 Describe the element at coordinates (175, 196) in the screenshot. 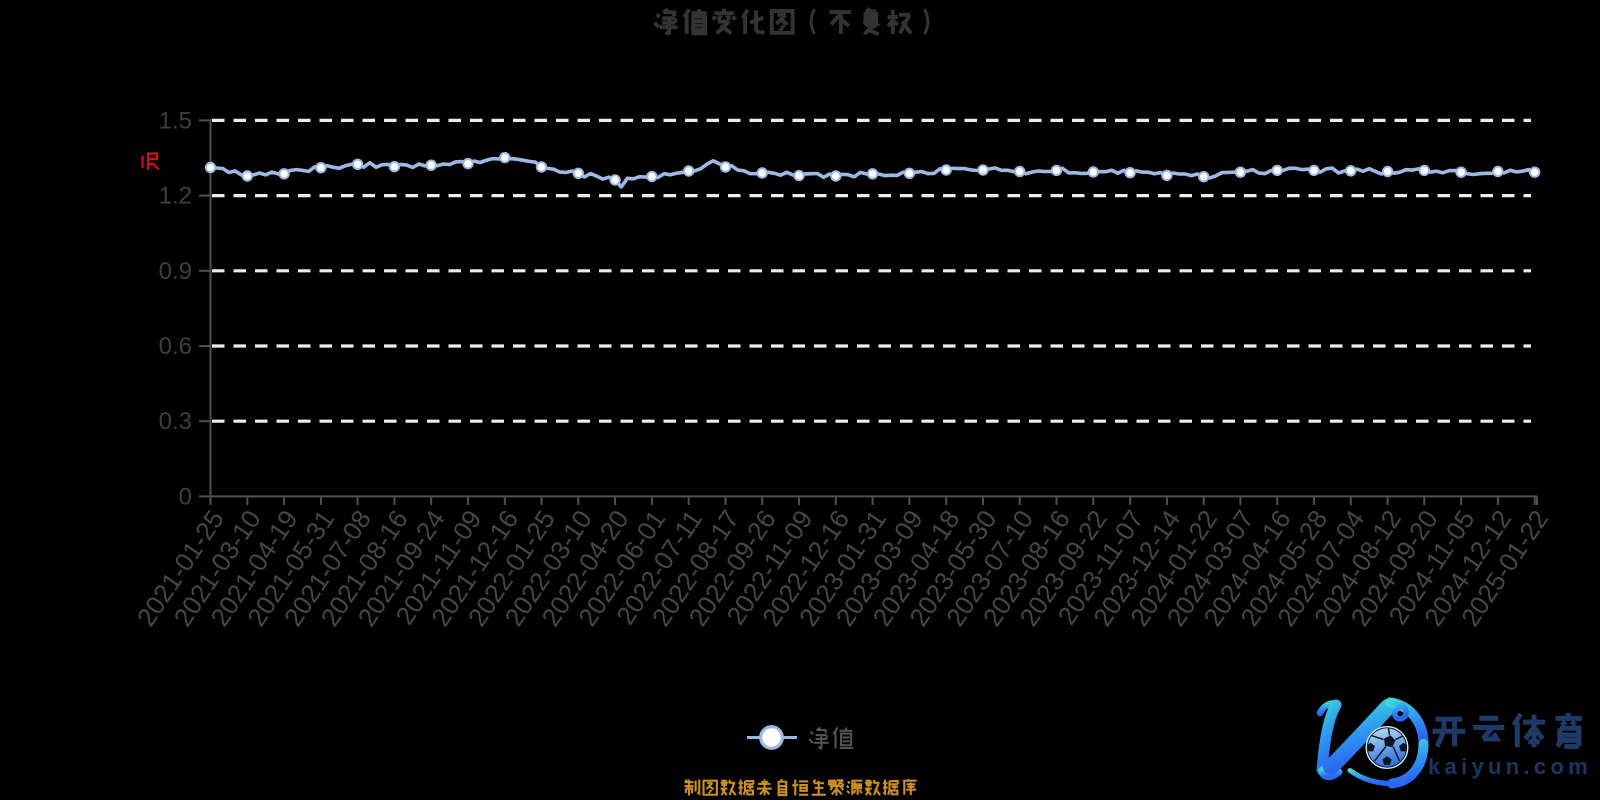

I see `svg-text: 1.2` at that location.